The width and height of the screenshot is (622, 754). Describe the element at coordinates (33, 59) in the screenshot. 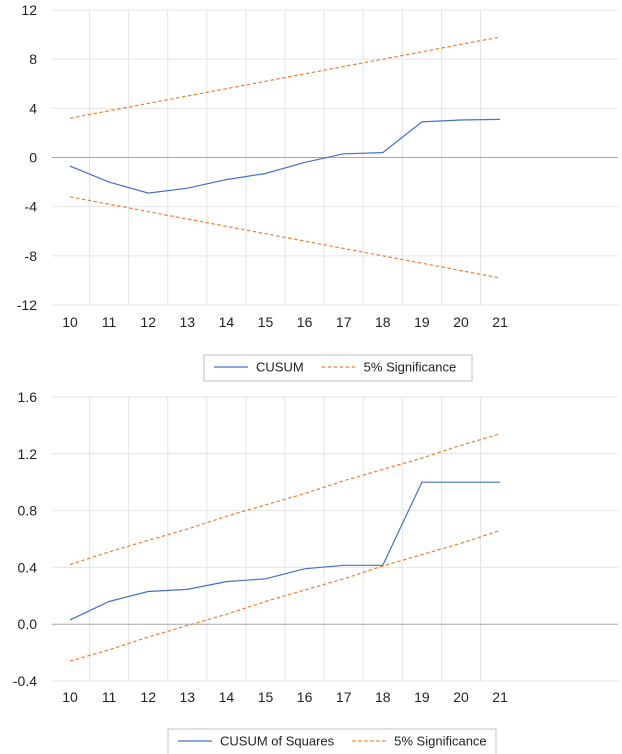

I see `y-tick-label: 8` at that location.